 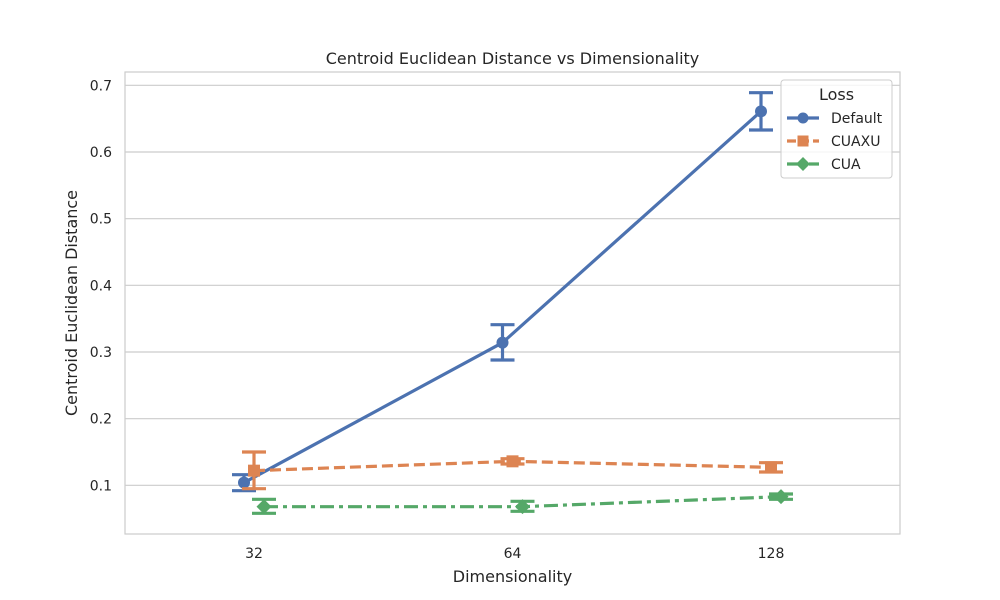 I want to click on y-tick-label: 0.6, so click(x=101, y=153).